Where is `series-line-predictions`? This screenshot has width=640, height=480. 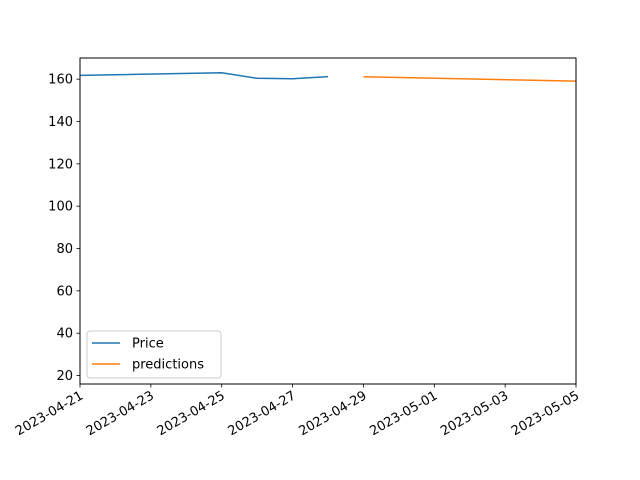 series-line-predictions is located at coordinates (470, 79).